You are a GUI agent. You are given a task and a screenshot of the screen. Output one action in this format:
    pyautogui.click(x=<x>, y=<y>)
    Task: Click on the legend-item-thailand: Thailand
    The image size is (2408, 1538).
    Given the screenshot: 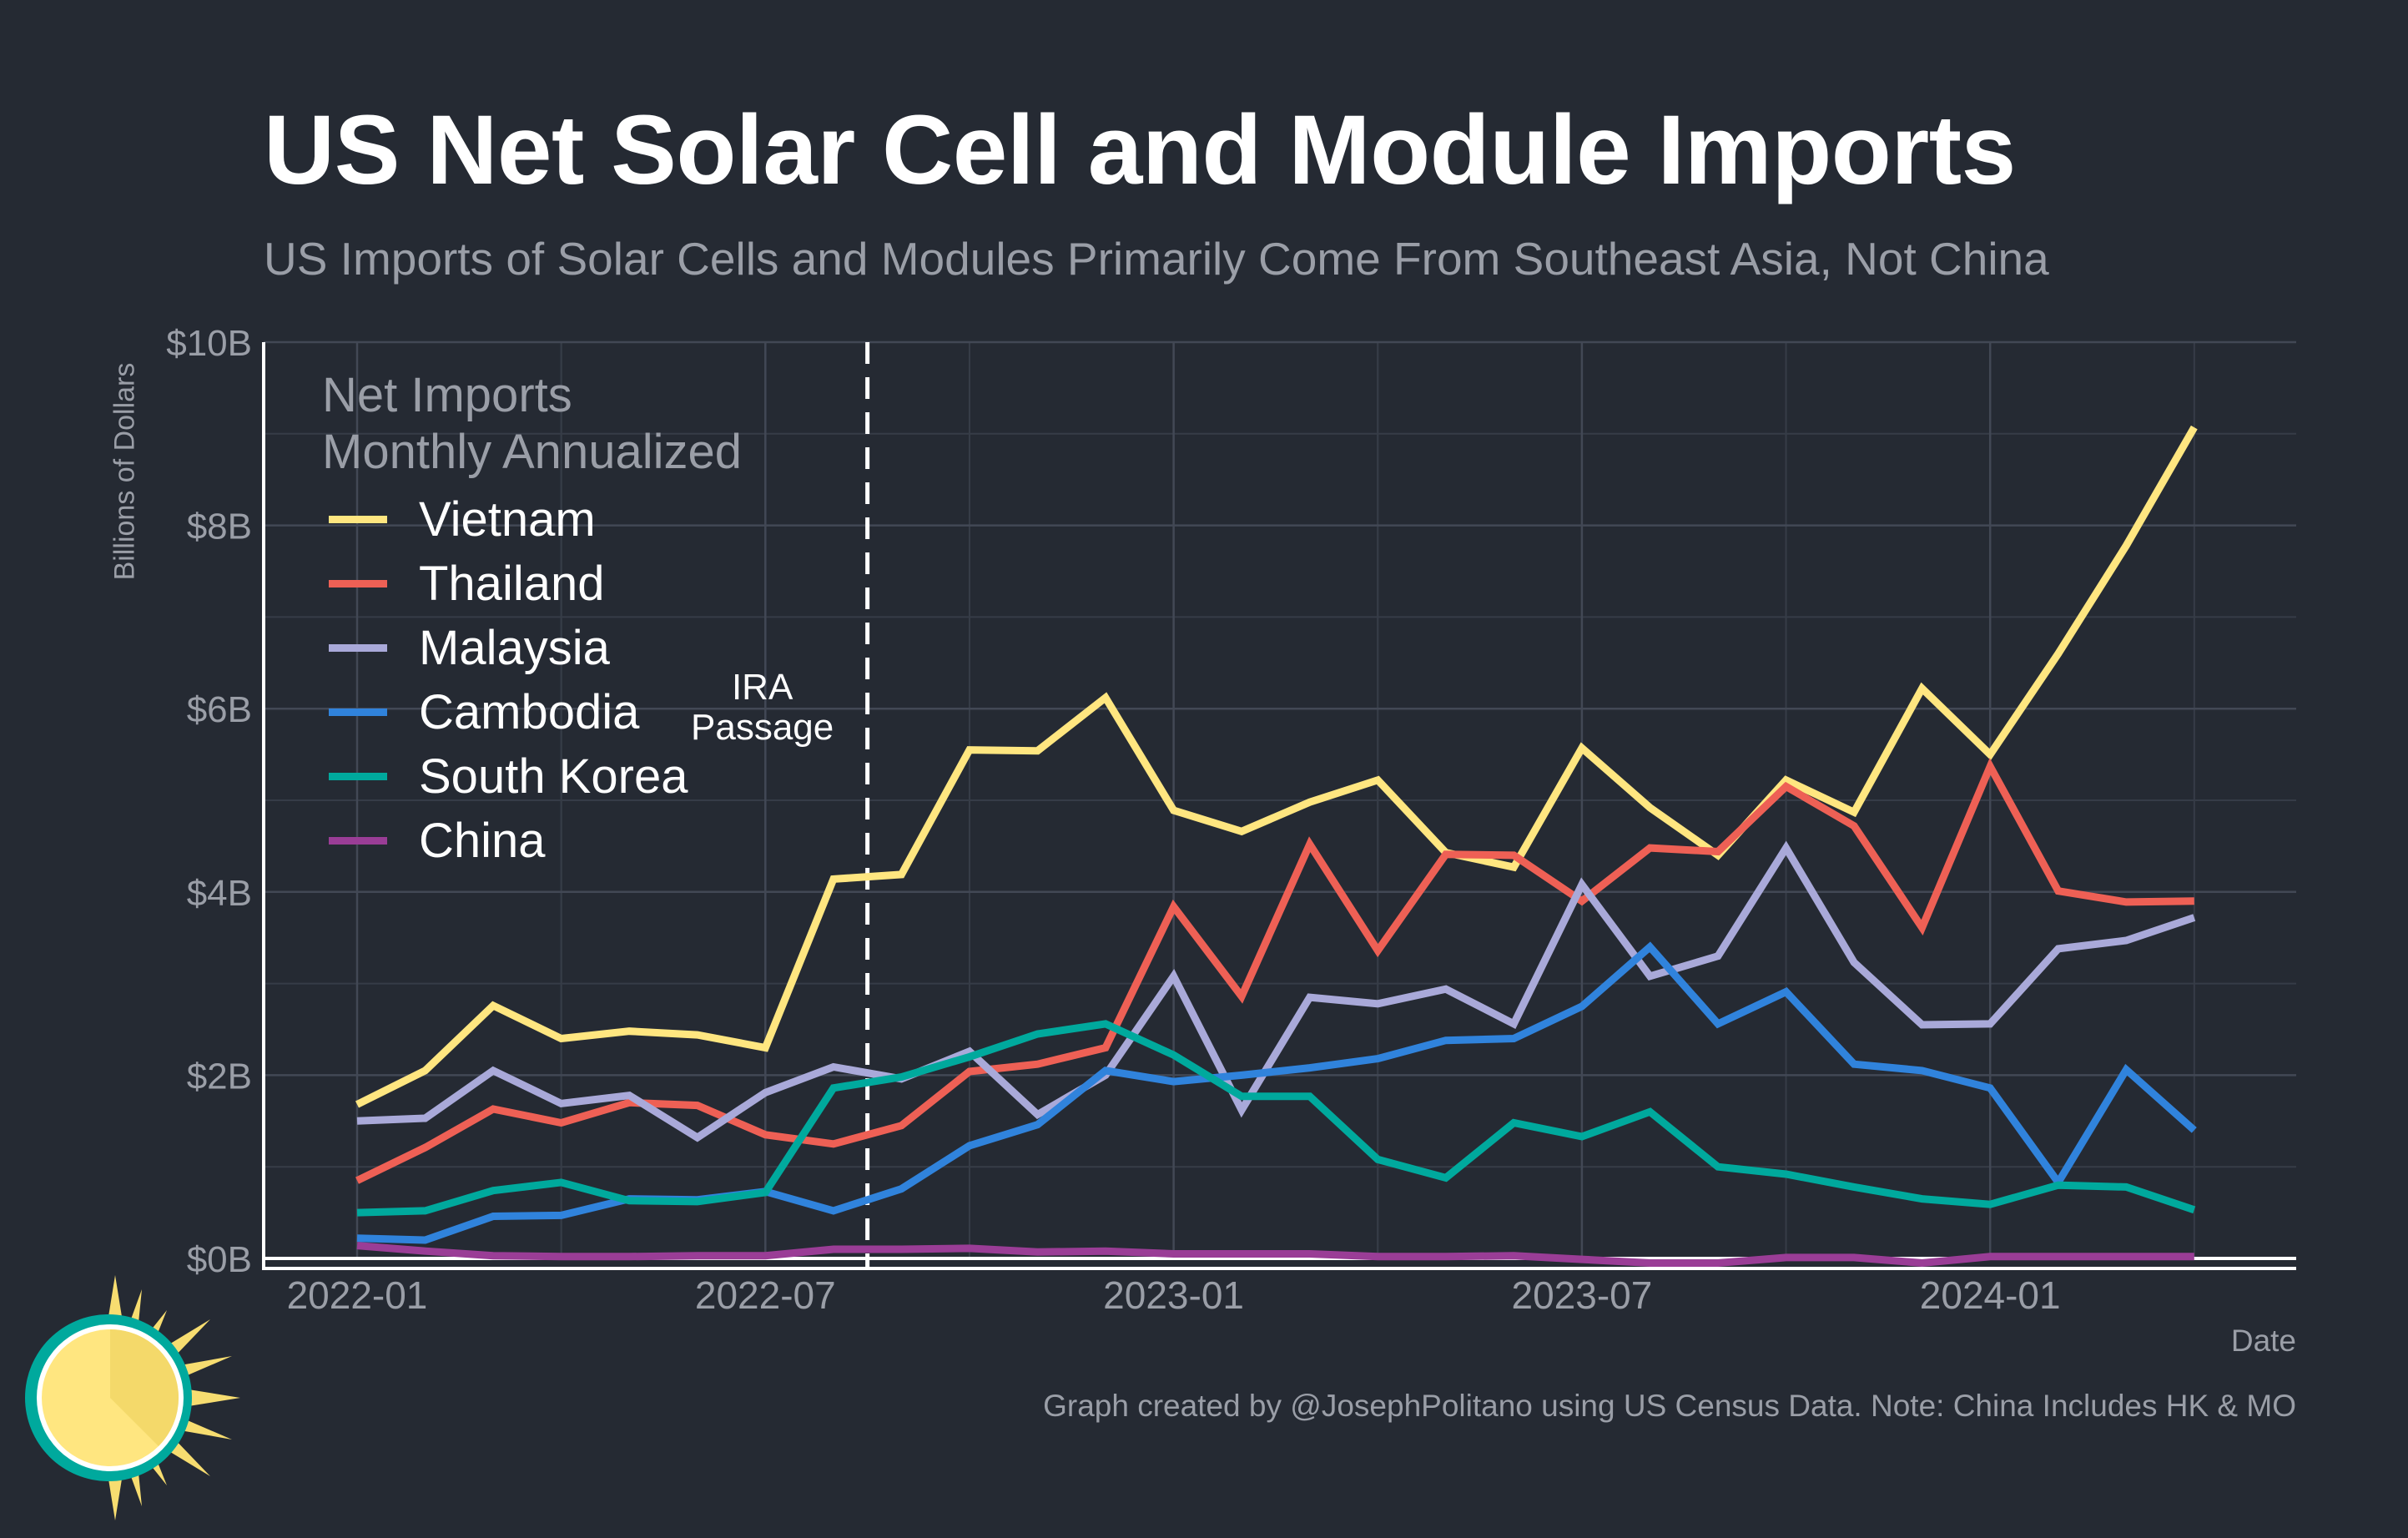 What is the action you would take?
    pyautogui.click(x=532, y=584)
    